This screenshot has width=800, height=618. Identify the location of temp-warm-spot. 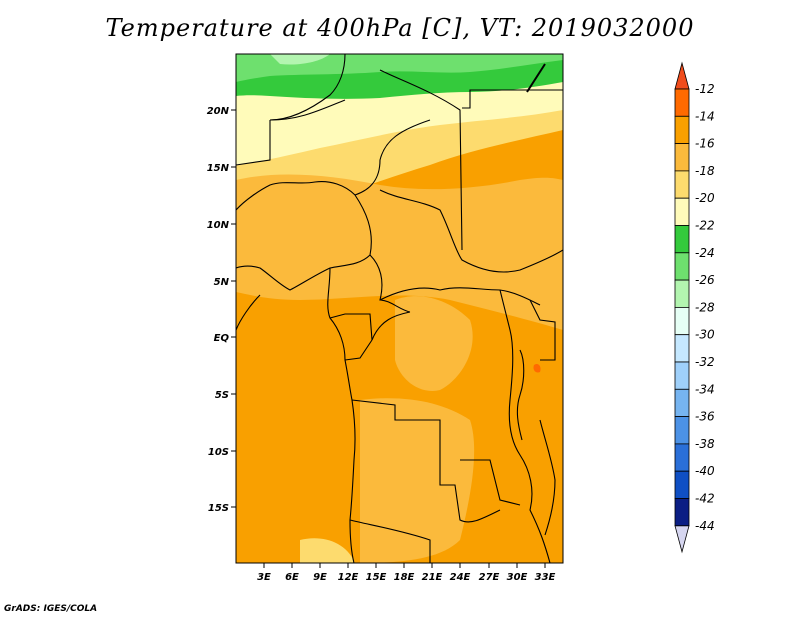
(537, 368).